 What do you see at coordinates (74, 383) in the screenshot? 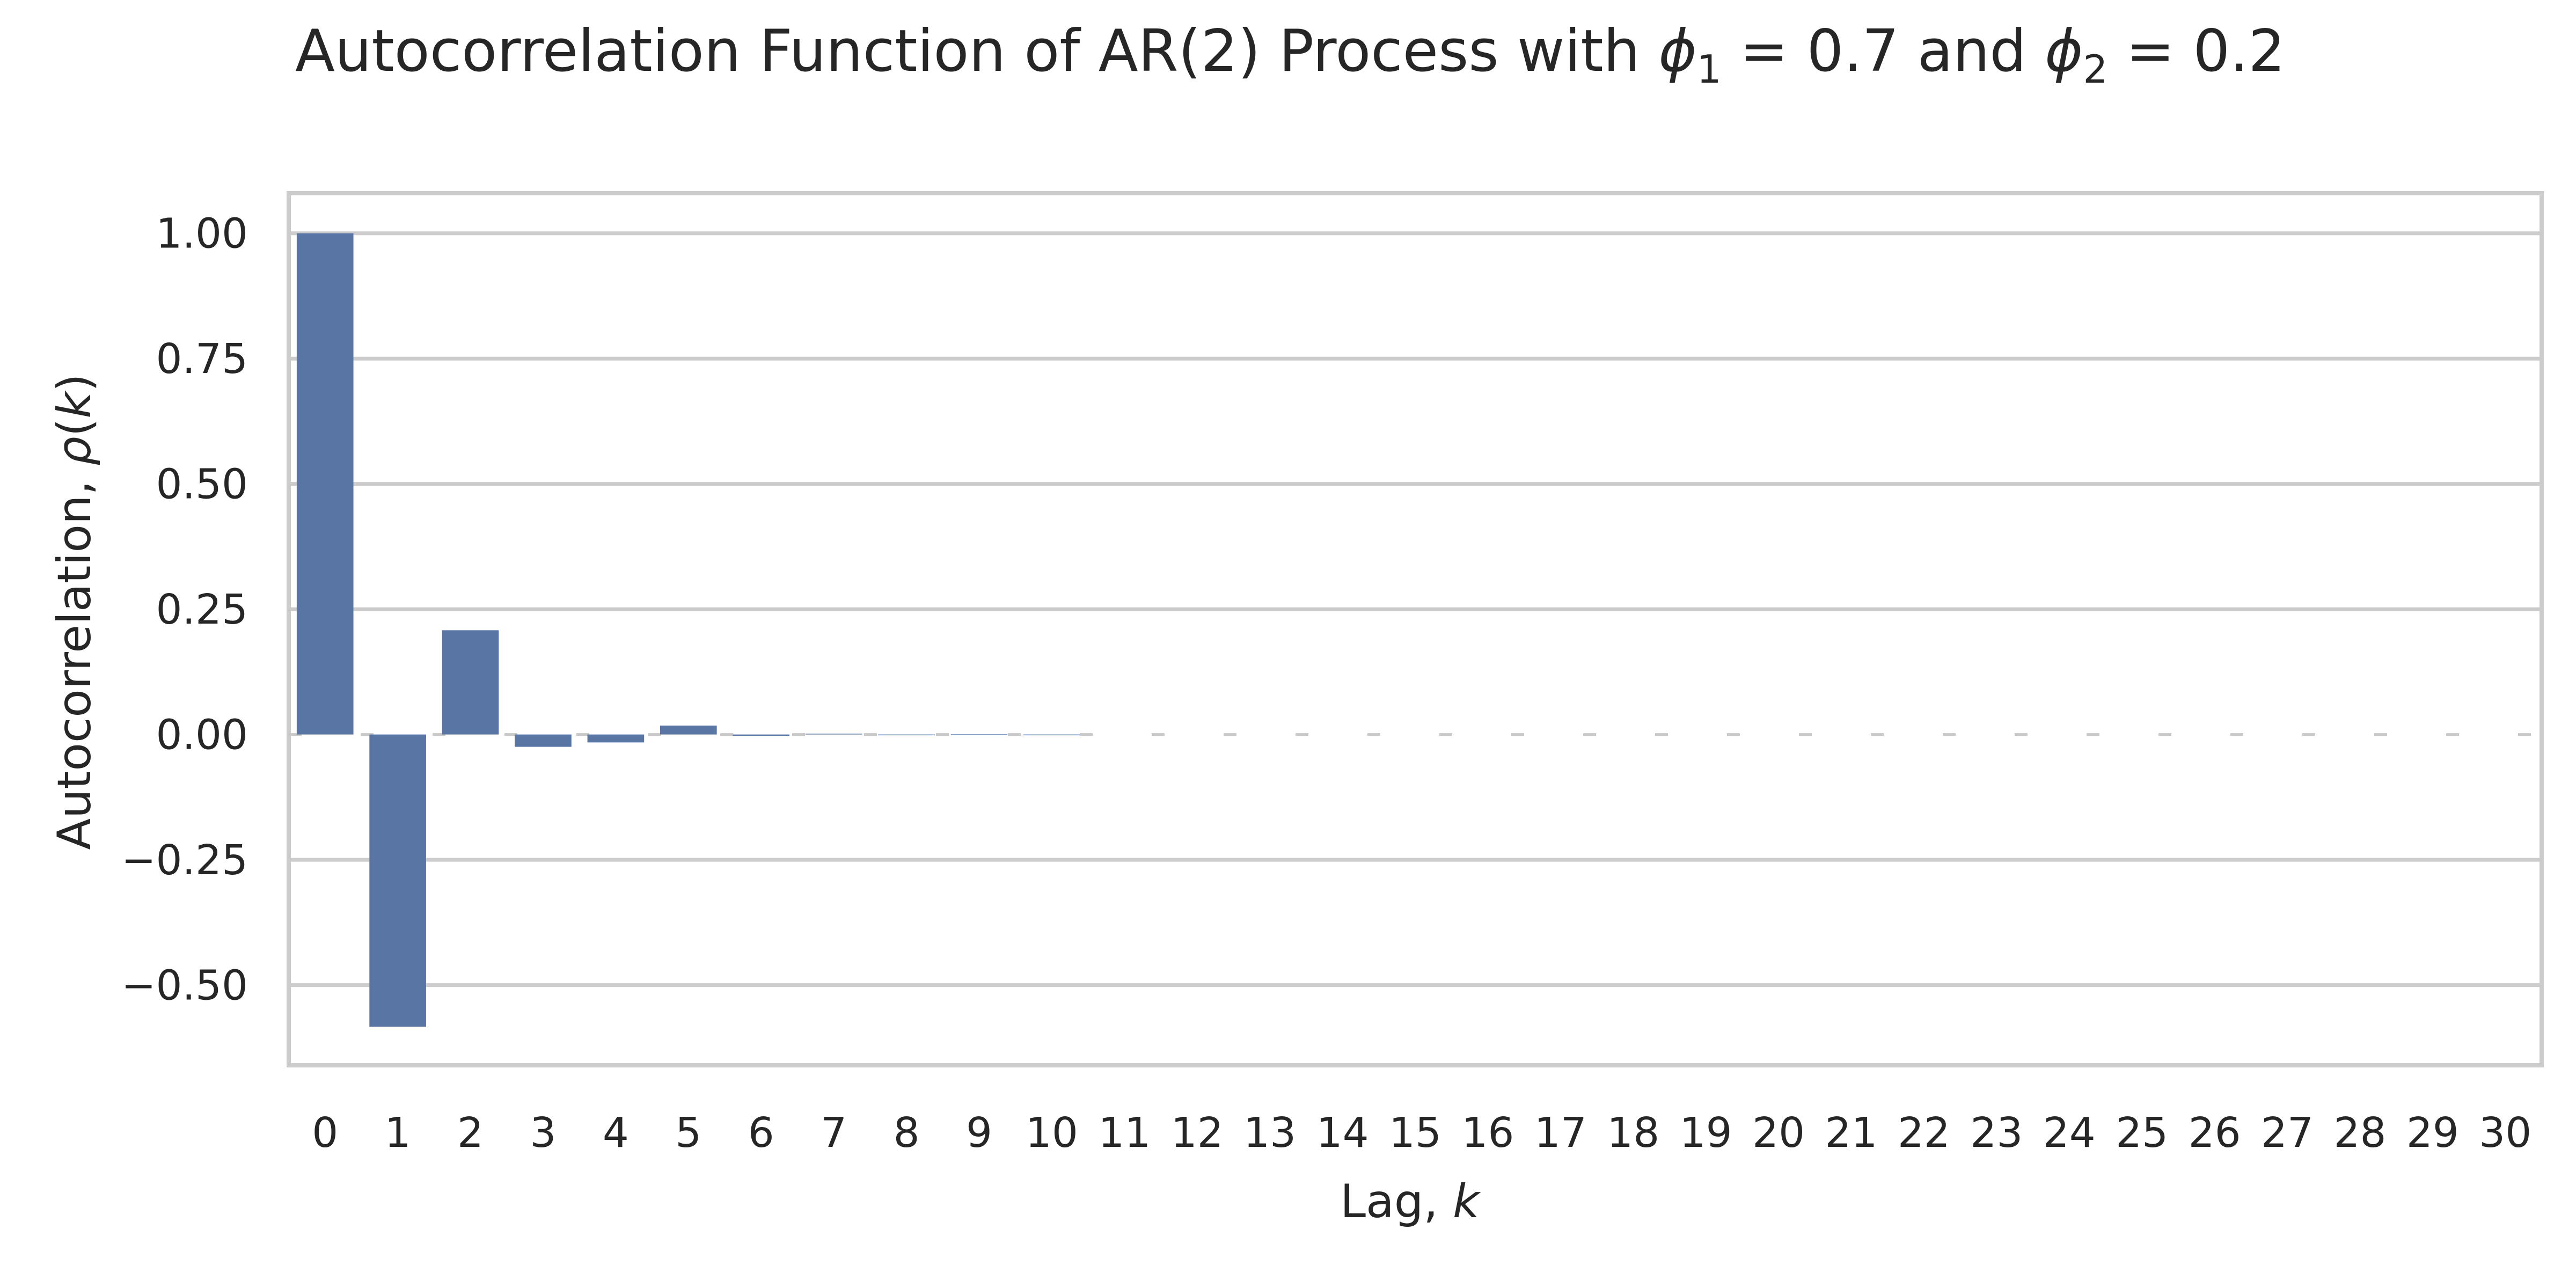
I see `y-axis-label-close-paren: )` at bounding box center [74, 383].